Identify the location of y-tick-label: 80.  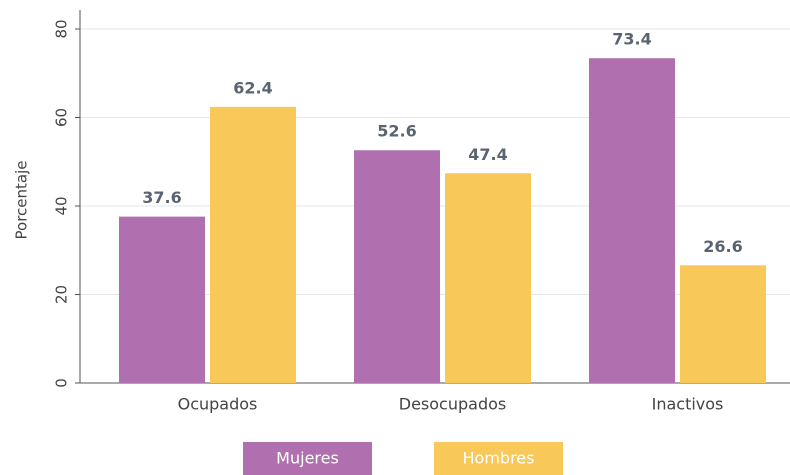
(62, 28).